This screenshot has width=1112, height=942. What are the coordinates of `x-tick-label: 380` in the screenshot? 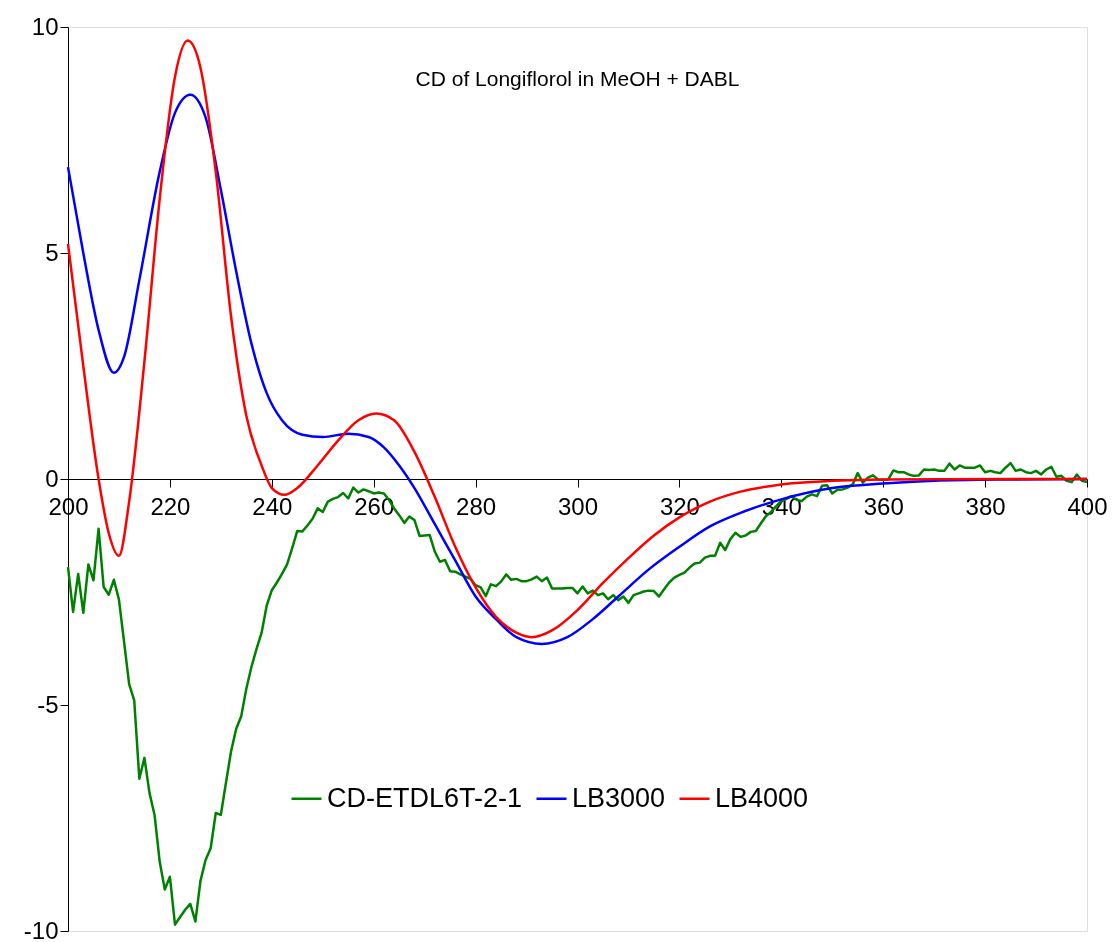 It's located at (985, 506).